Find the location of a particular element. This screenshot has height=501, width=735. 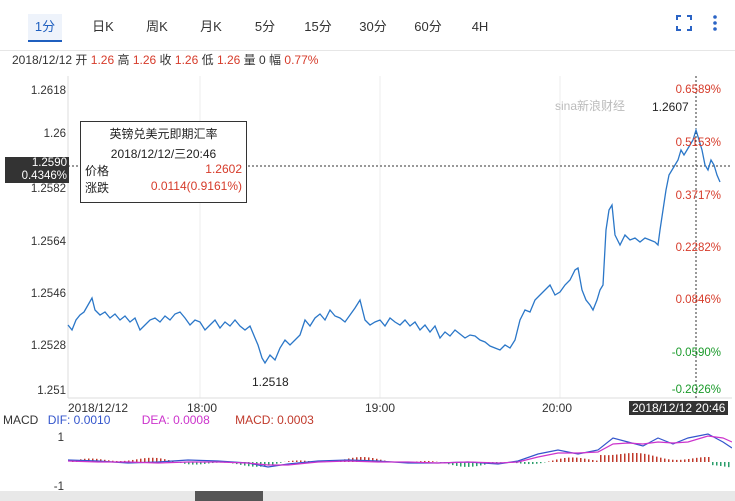

x-tick: 19:00 is located at coordinates (380, 408).